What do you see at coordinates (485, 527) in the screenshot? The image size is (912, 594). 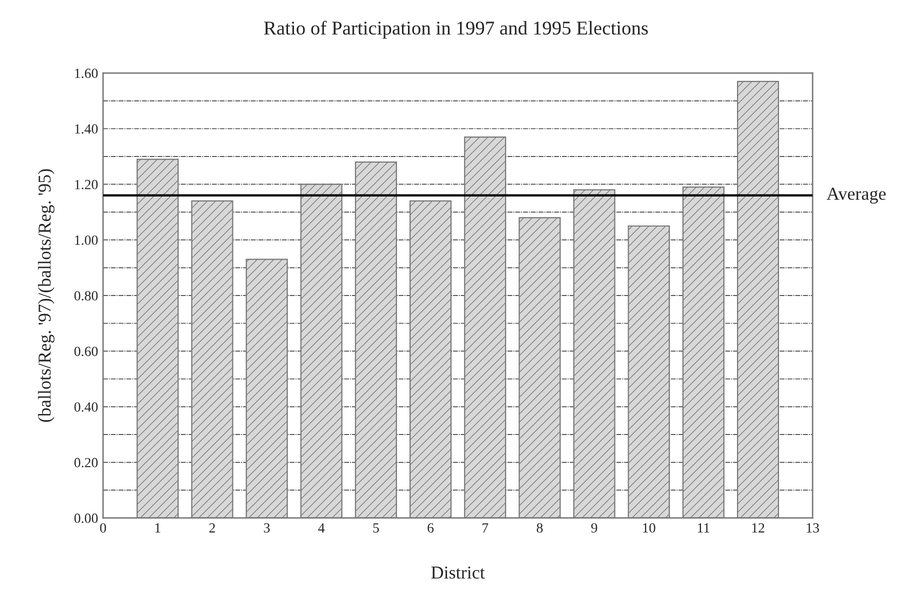 I see `x-tick-label: 7` at bounding box center [485, 527].